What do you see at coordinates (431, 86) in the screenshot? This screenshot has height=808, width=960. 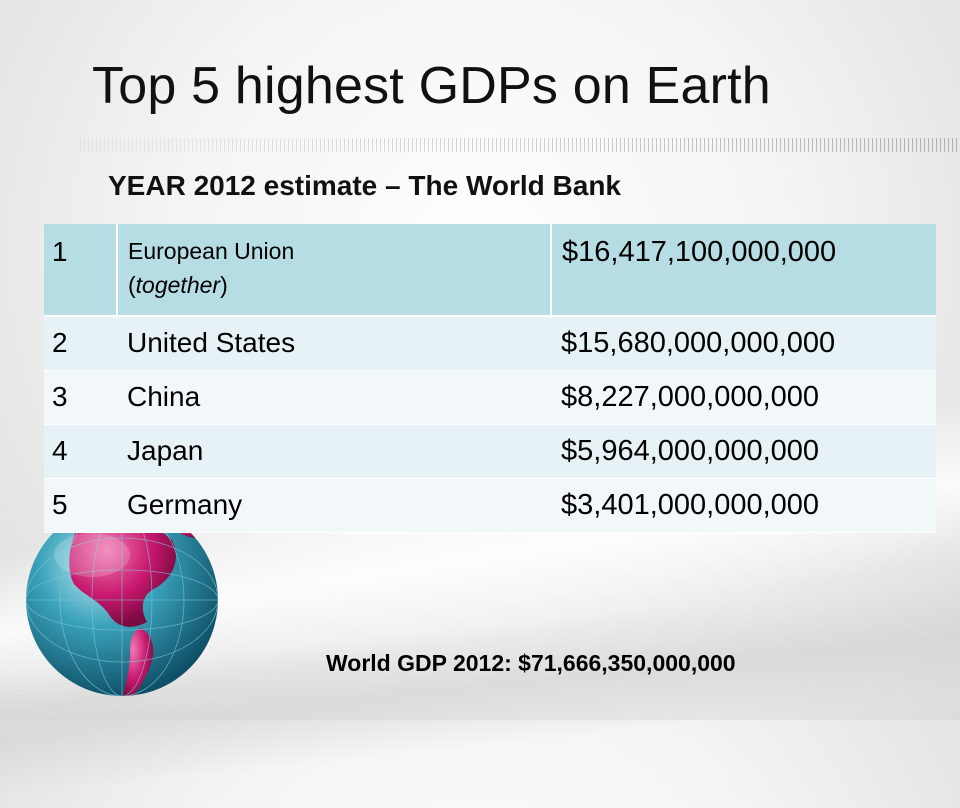 I see `slide-title: Top 5 highest GDPs on Earth` at bounding box center [431, 86].